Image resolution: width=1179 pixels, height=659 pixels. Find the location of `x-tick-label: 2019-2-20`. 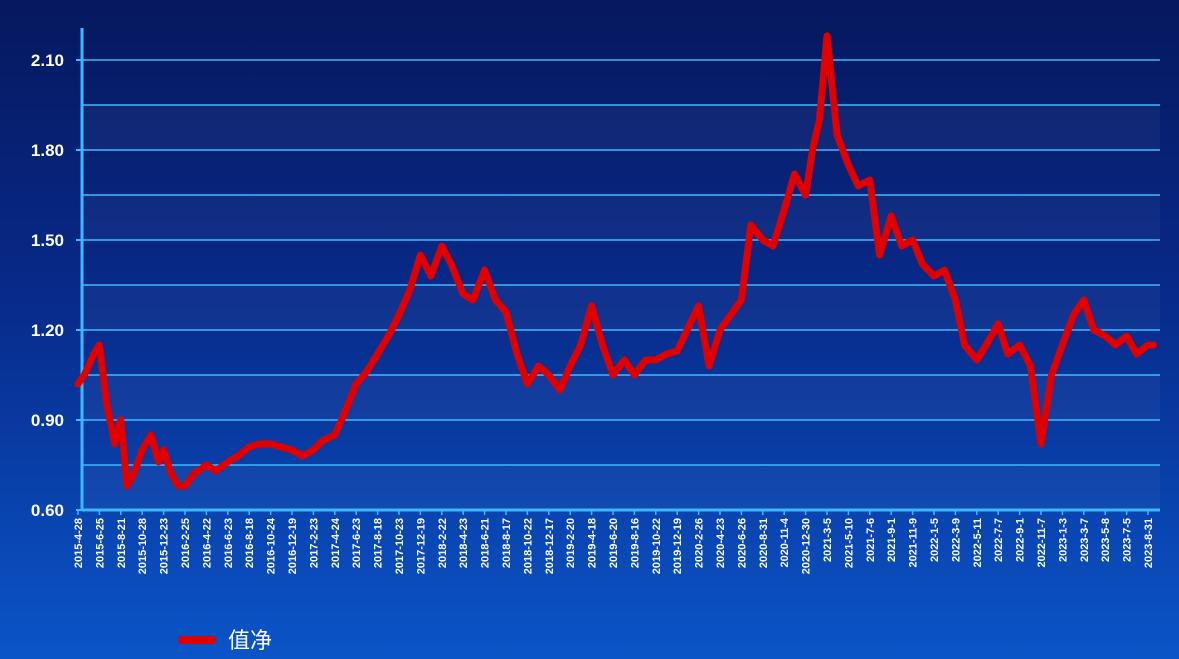

x-tick-label: 2019-2-20 is located at coordinates (571, 543).